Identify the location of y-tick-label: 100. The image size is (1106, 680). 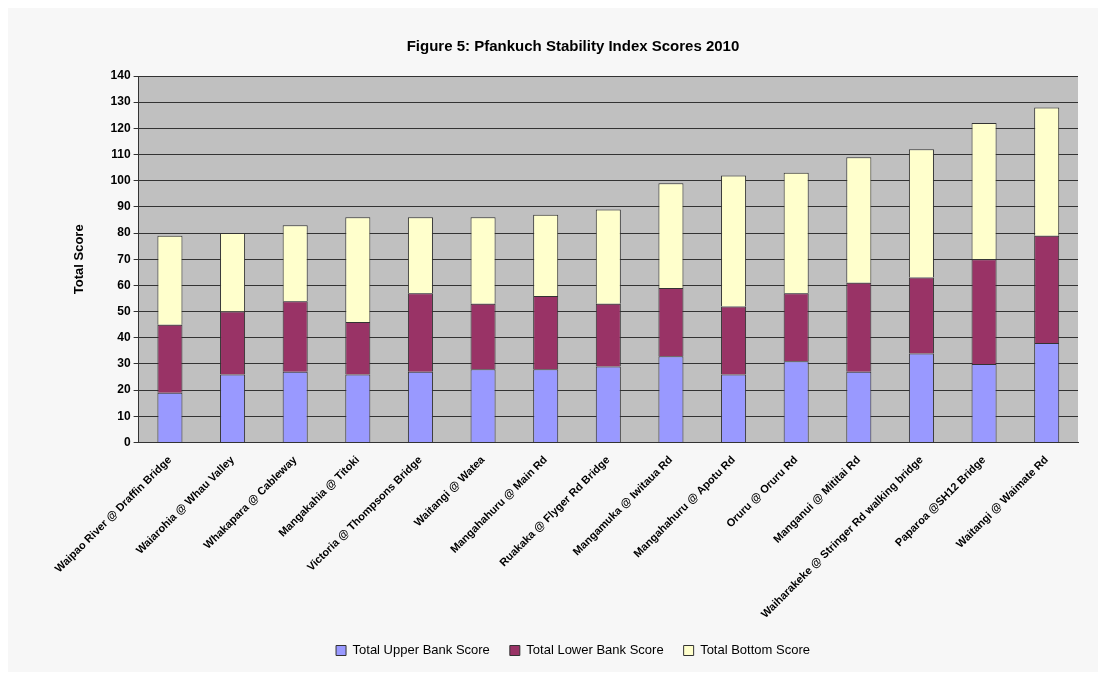
(120, 180).